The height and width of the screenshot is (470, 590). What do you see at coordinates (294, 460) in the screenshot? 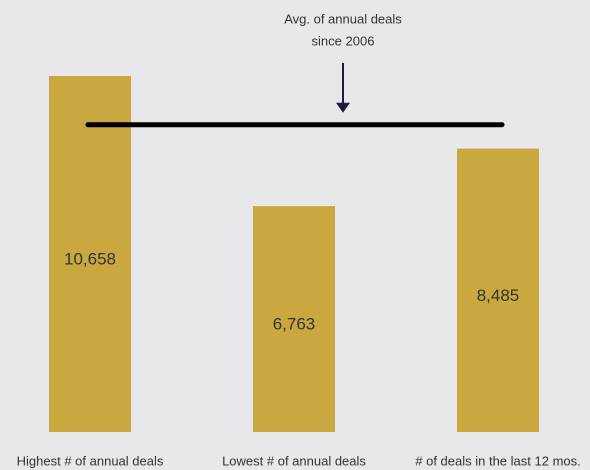
I see `category-label: Lowest # of annual deals` at bounding box center [294, 460].